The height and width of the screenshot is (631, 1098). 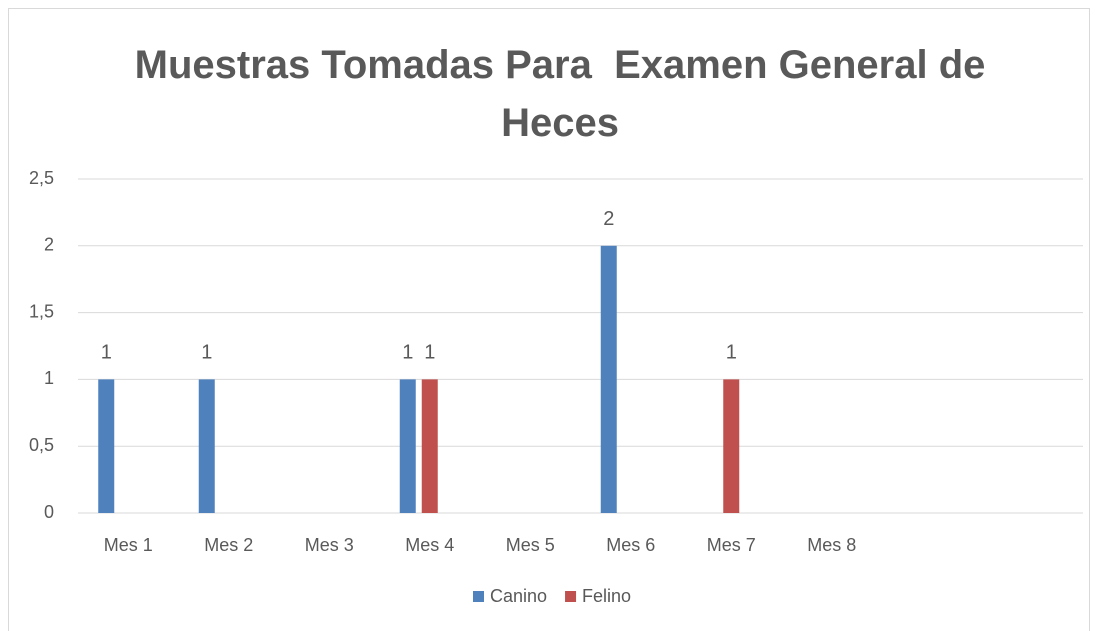 I want to click on y-tick-label: 0,5, so click(x=41, y=445).